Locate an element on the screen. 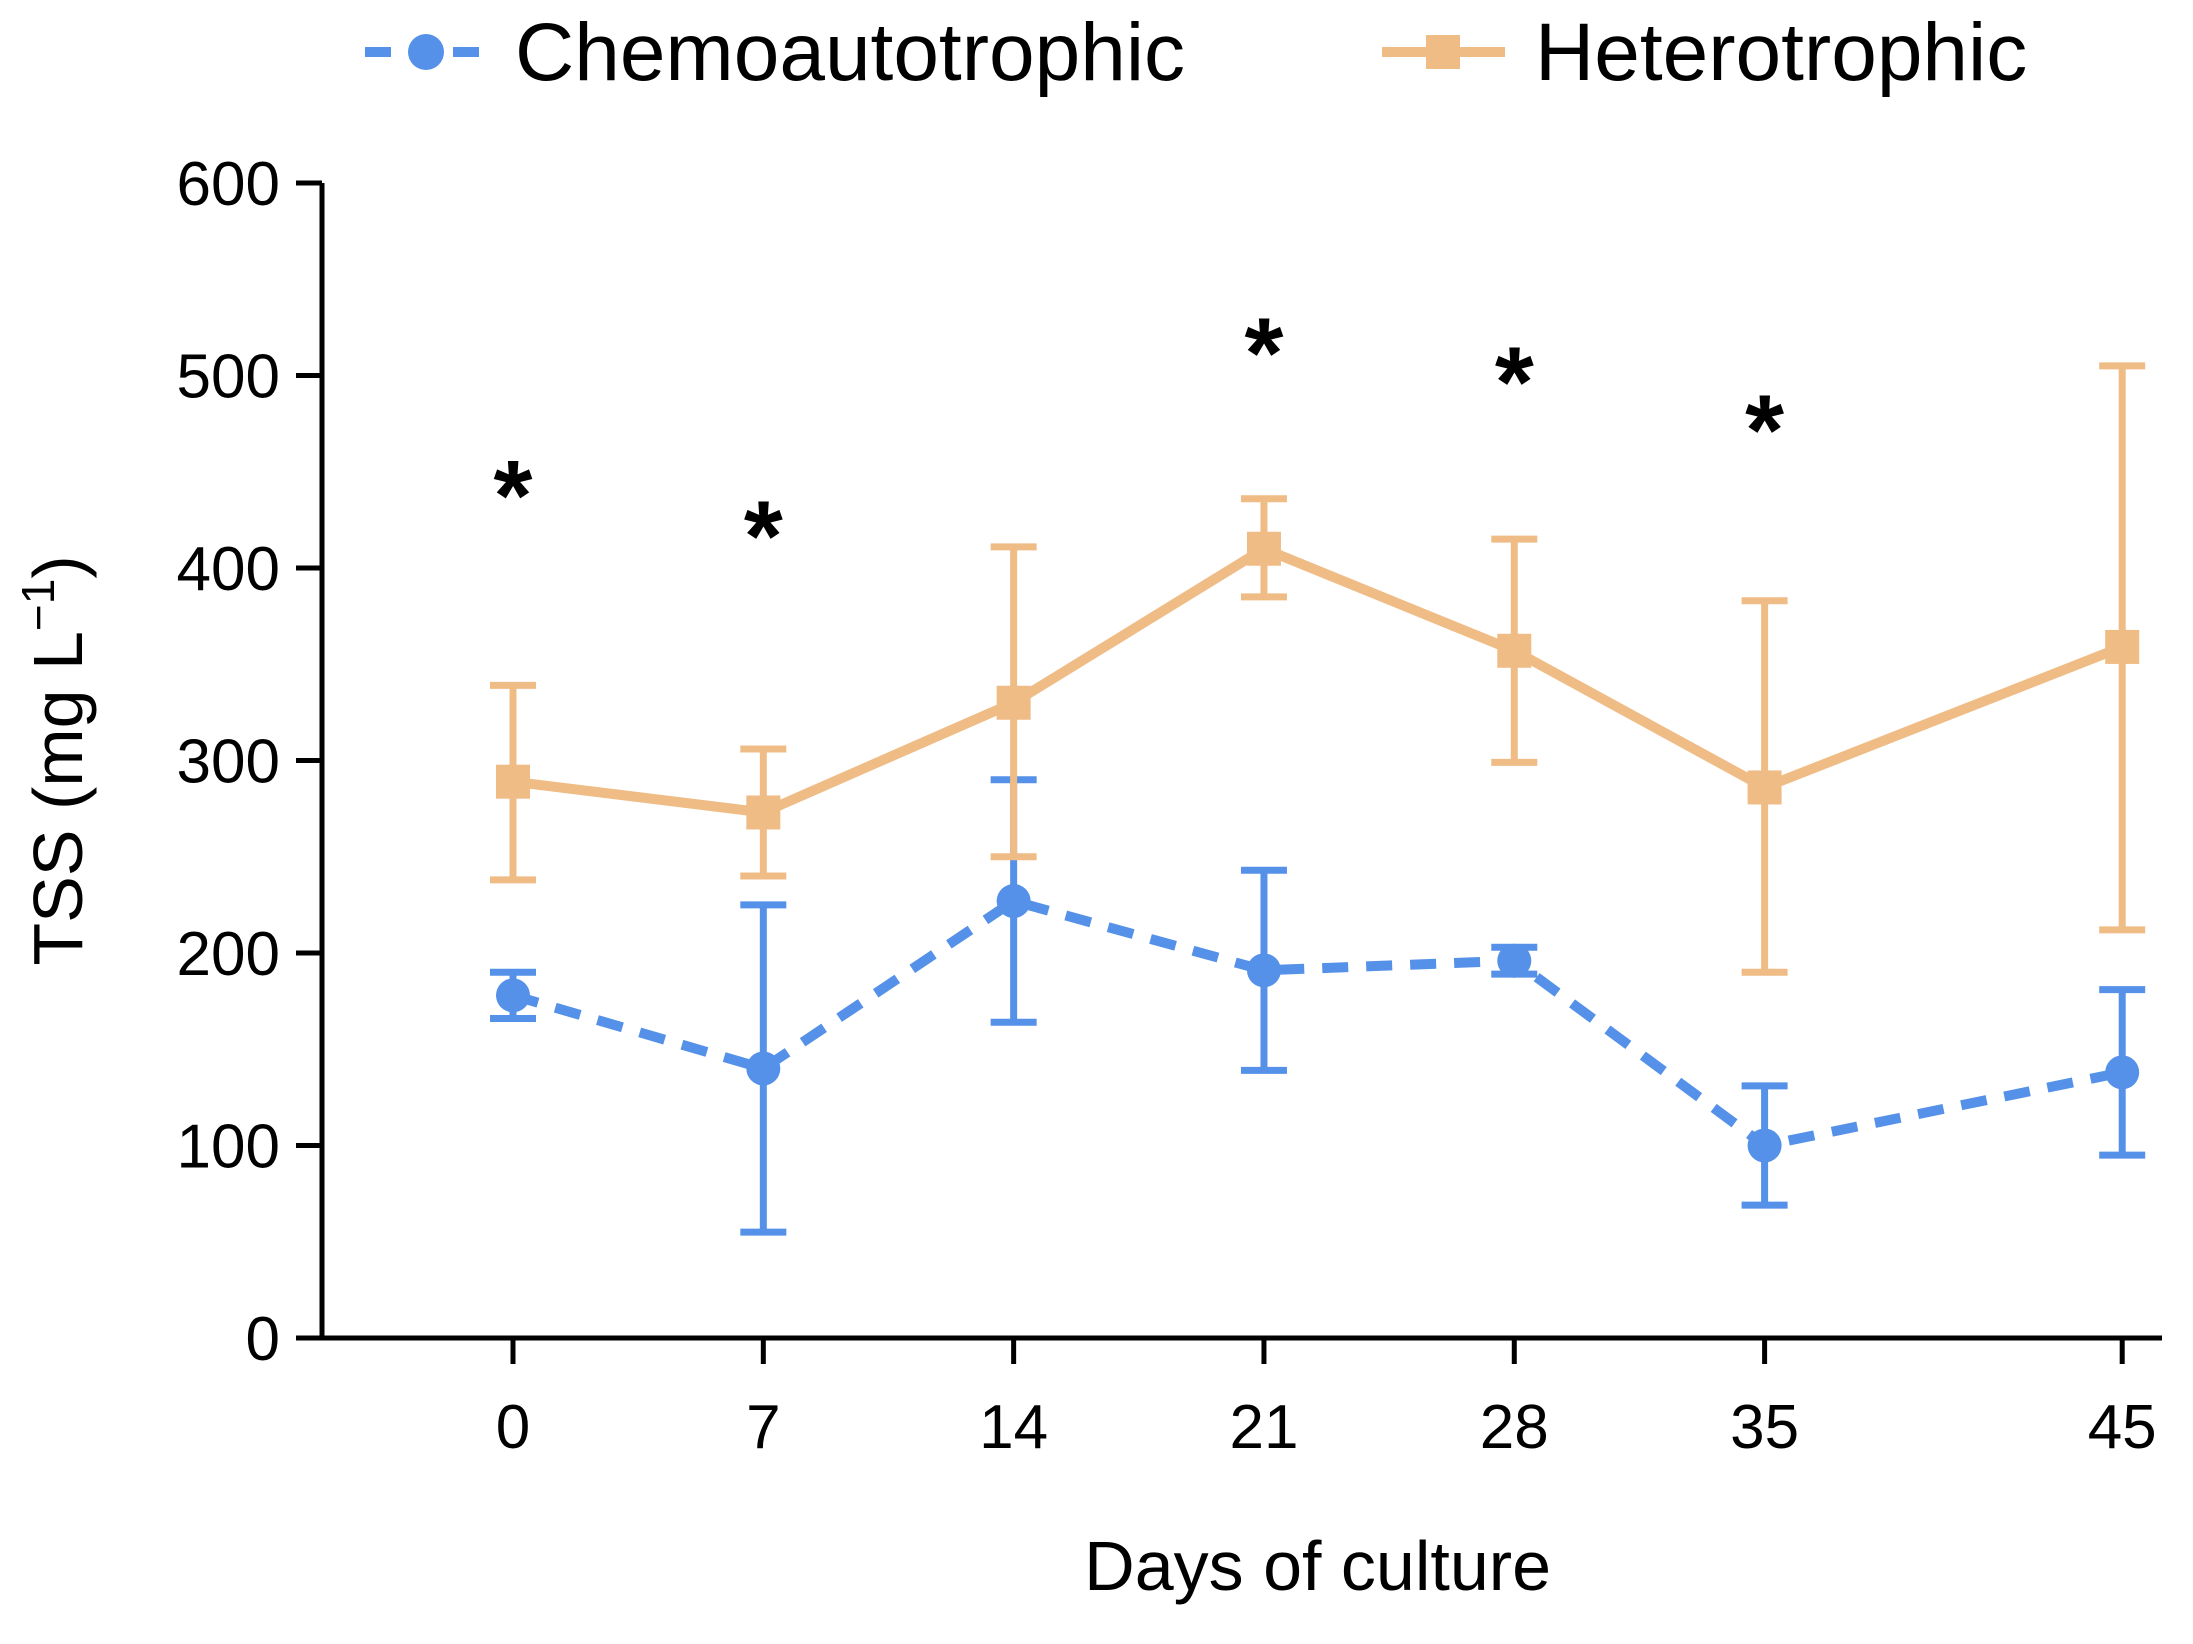  legend-label-chemoautotrophic: Chemoautotrophic is located at coordinates (850, 52).